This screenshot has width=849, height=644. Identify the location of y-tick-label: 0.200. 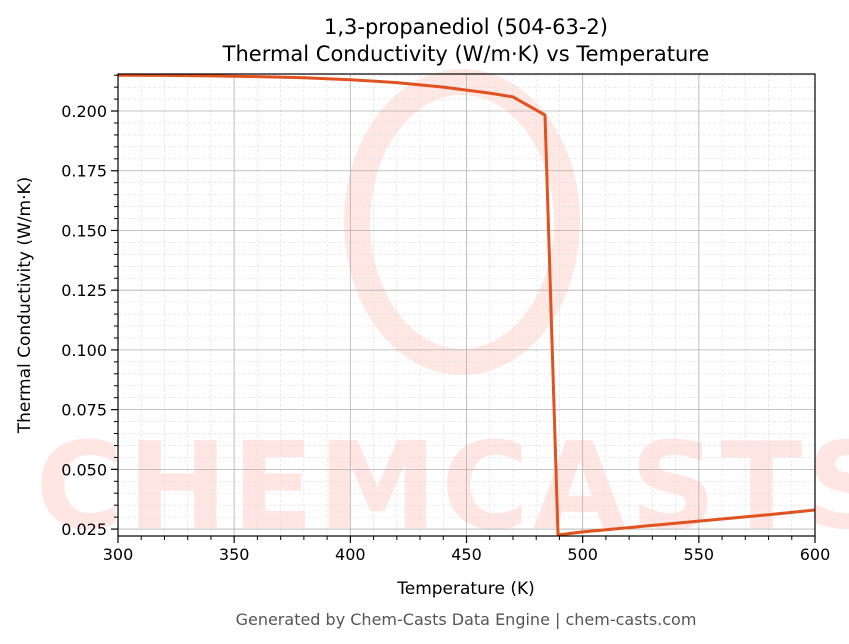
(84, 111).